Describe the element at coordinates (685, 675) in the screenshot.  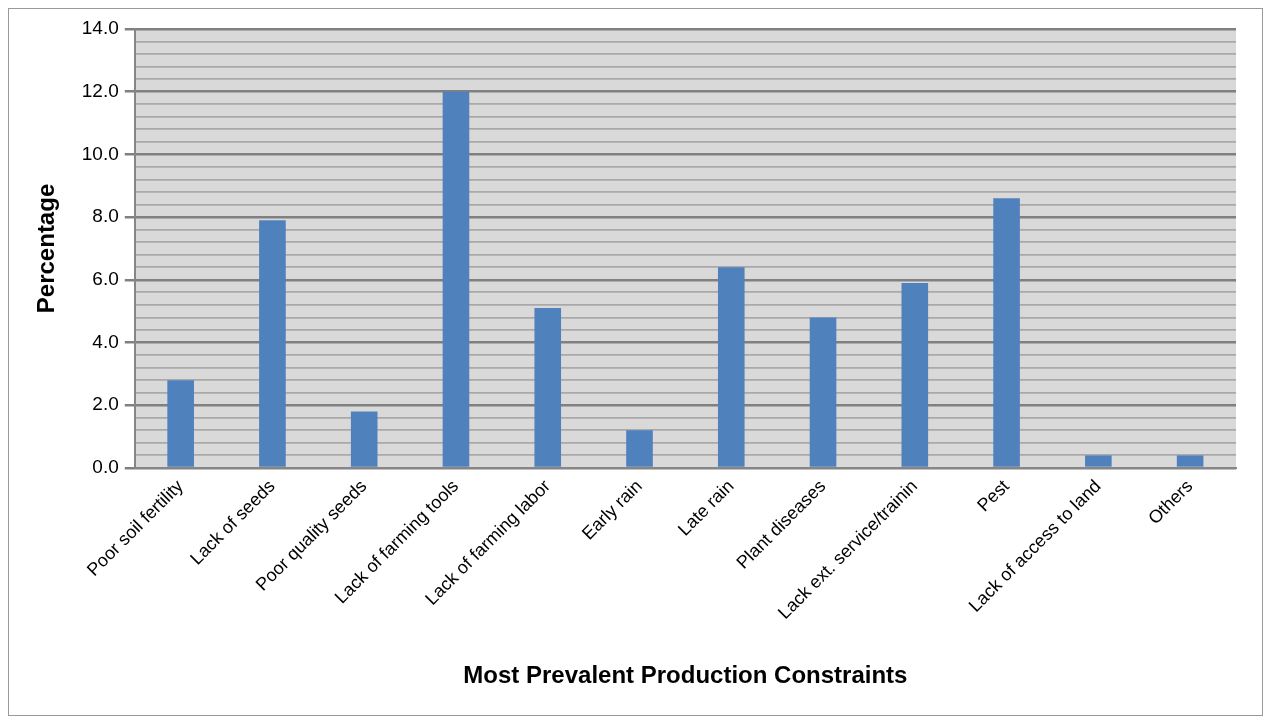
I see `x-axis-title: Most Prevalent Production Constraints` at that location.